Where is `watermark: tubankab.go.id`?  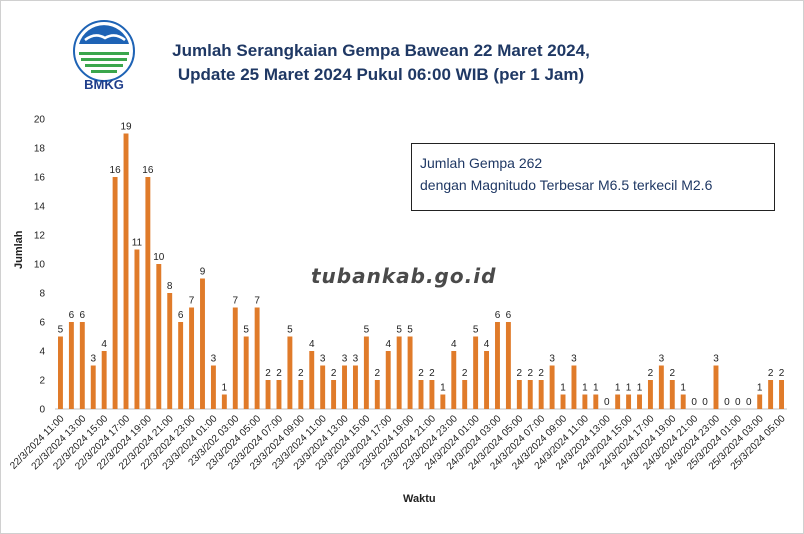
watermark: tubankab.go.id is located at coordinates (404, 276).